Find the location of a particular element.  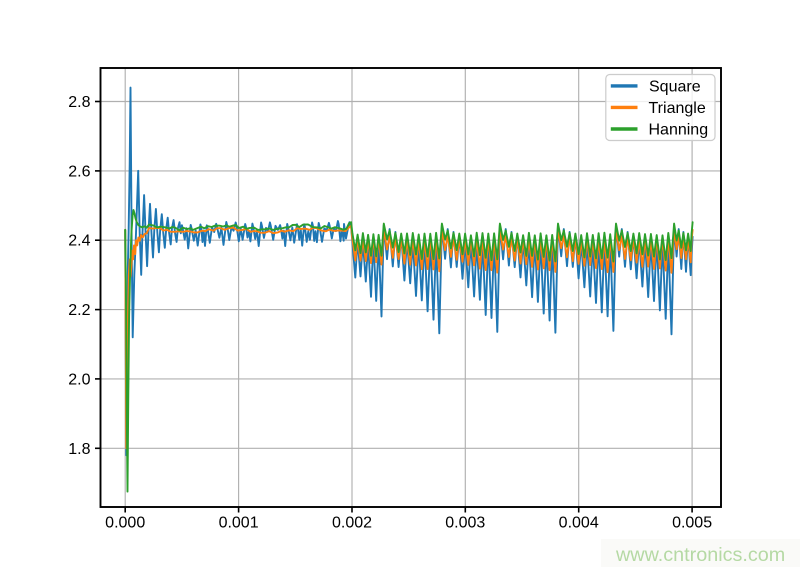

svg-text: Hanning is located at coordinates (679, 130).